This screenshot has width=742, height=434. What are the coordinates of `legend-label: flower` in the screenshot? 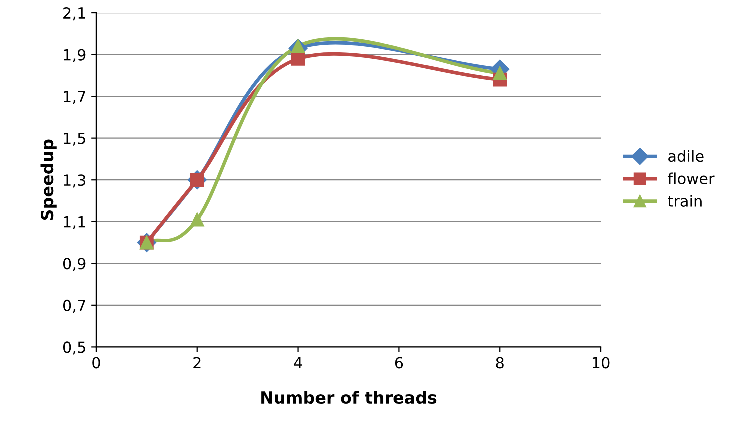 It's located at (691, 178).